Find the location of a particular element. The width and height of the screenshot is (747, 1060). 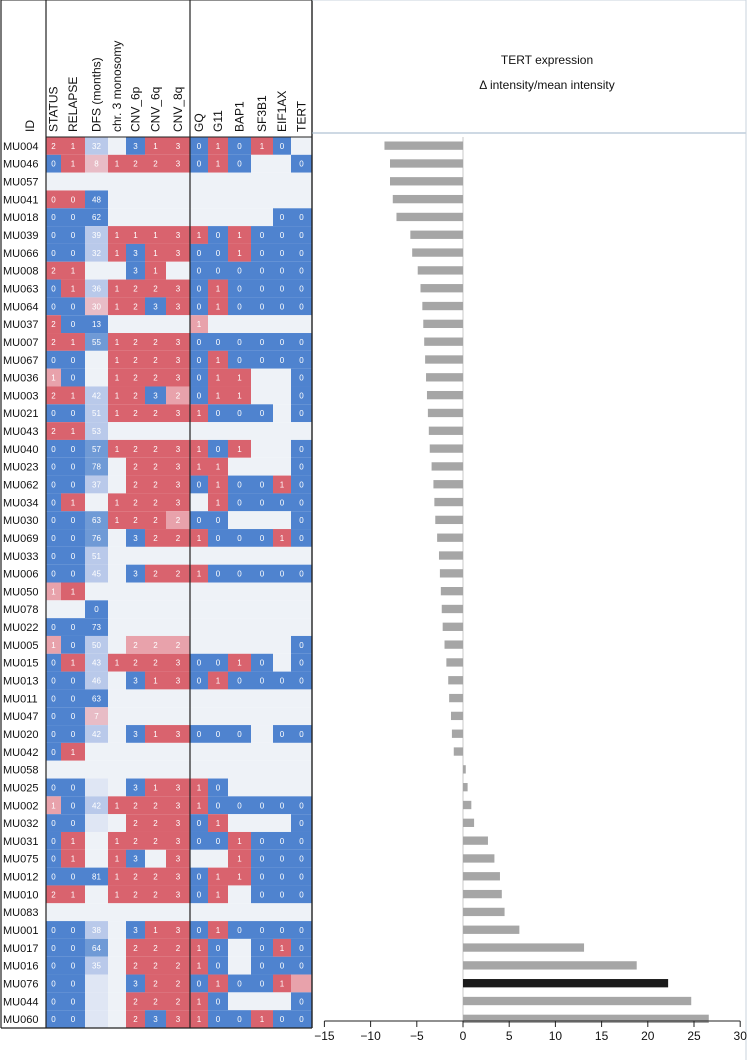

cell-value: 46 is located at coordinates (96, 681).